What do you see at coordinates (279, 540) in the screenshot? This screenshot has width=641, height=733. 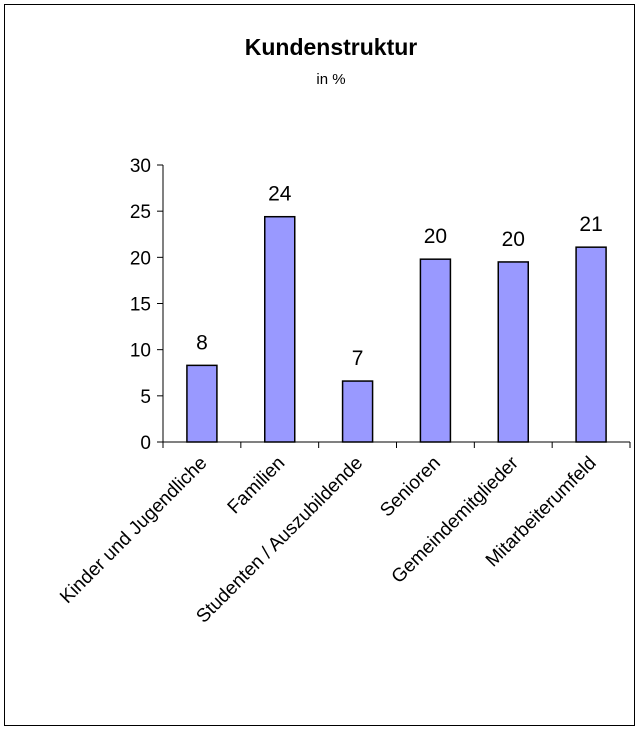 I see `category-label: Studenten / Auszubildende` at bounding box center [279, 540].